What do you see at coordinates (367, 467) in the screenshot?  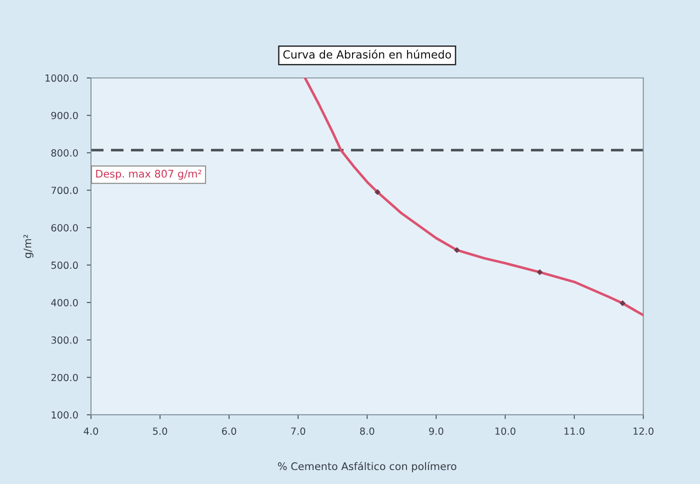 I see `x-axis-title: % Cemento Asfáltico con polímero` at bounding box center [367, 467].